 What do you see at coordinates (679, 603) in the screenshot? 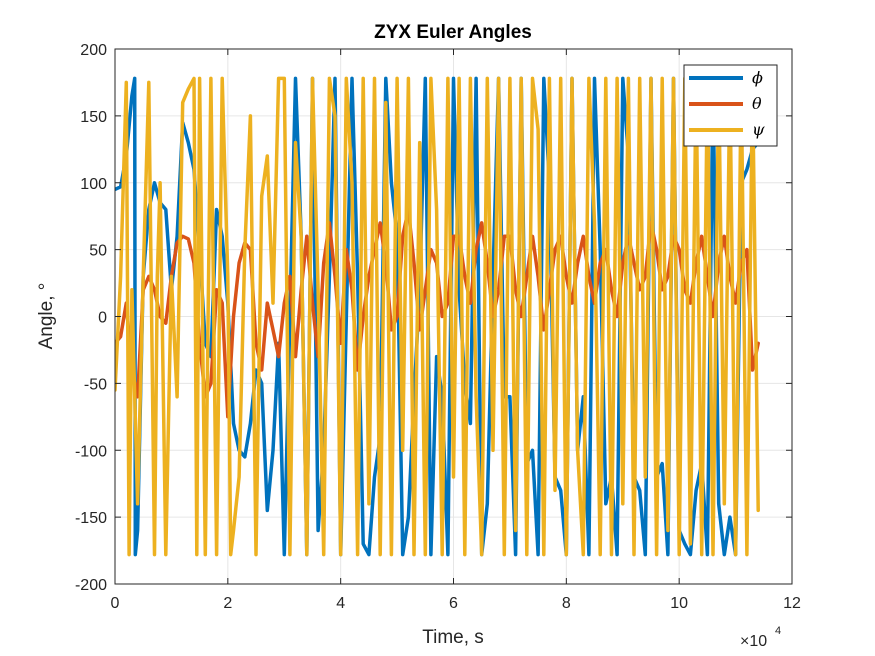
I see `x-tick-label: 10` at bounding box center [679, 603].